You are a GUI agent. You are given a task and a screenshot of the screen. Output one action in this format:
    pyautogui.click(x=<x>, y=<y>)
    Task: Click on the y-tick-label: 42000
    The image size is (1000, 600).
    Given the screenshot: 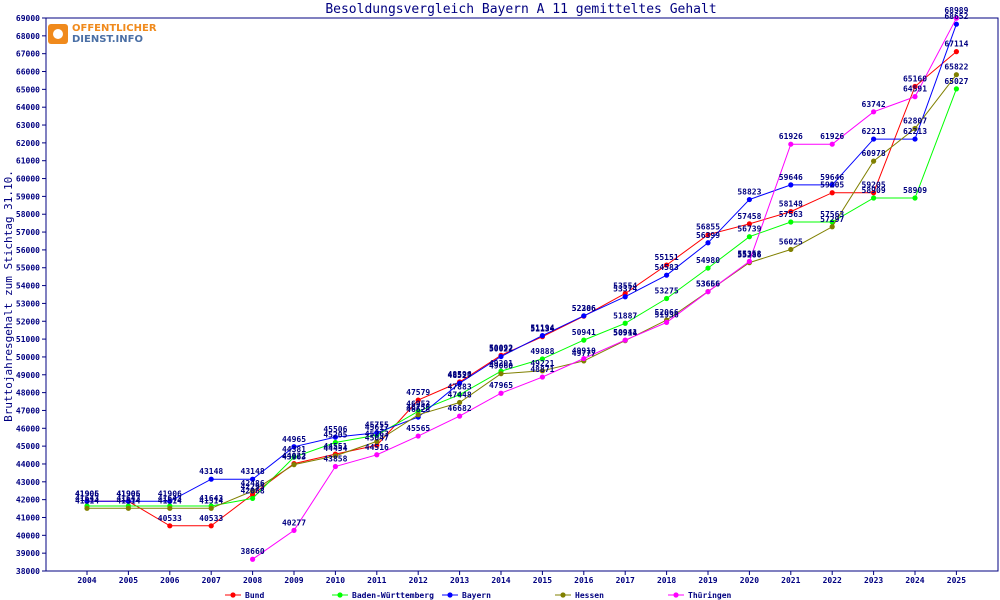 What is the action you would take?
    pyautogui.click(x=28, y=500)
    